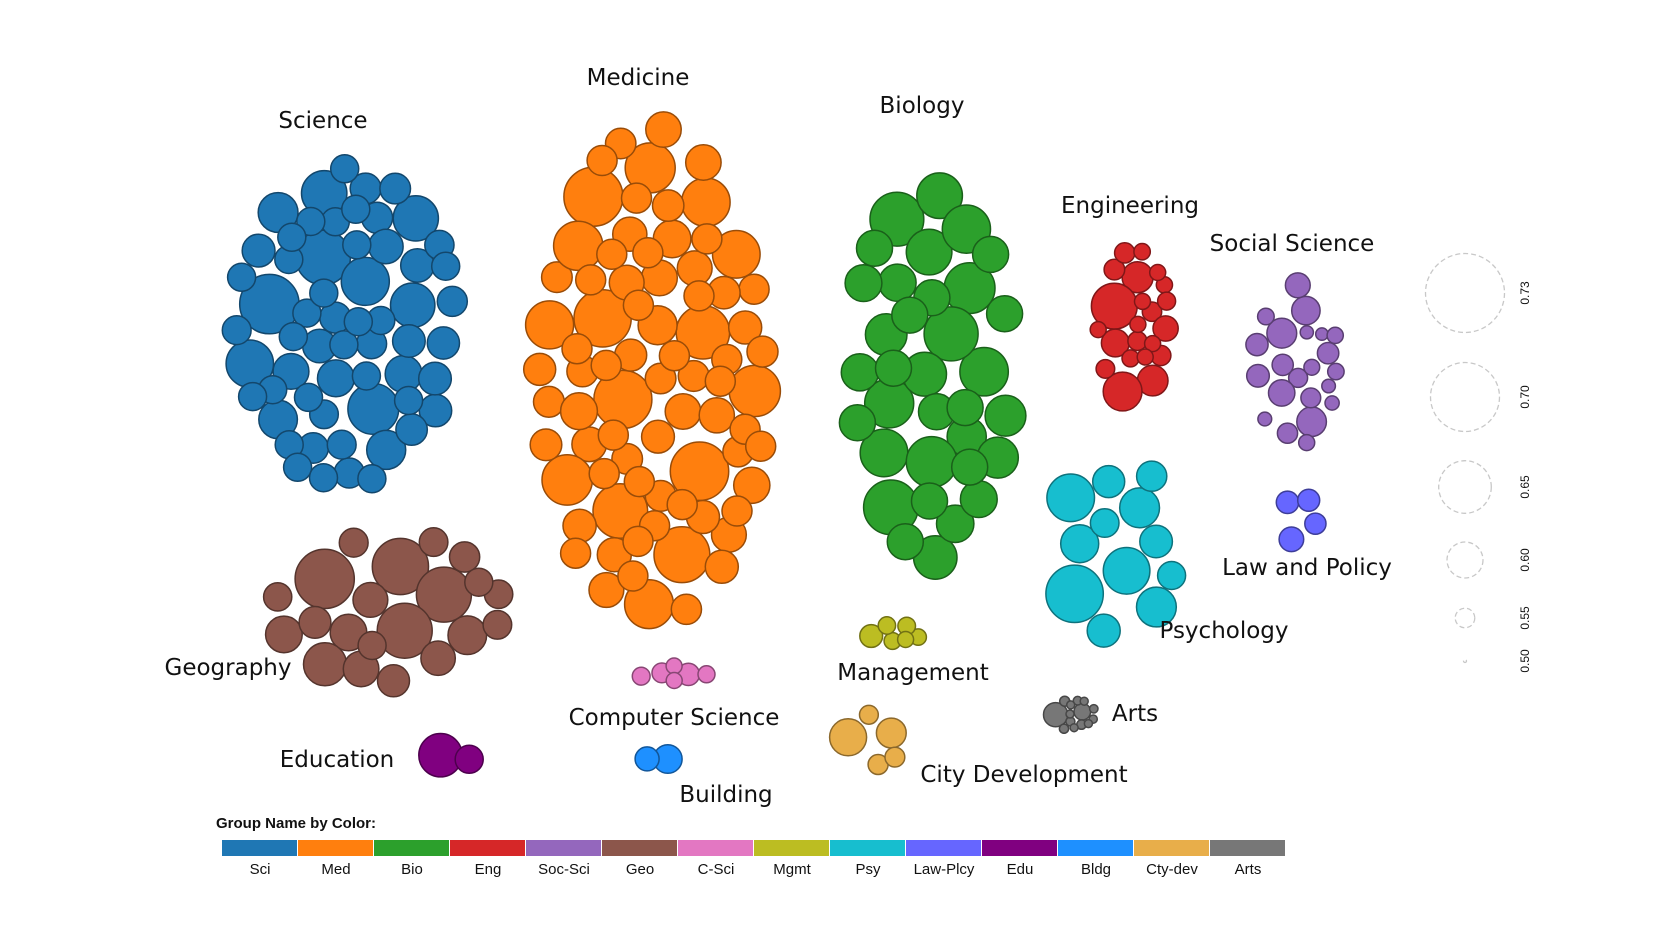  What do you see at coordinates (867, 848) in the screenshot?
I see `psy-legend-swatch` at bounding box center [867, 848].